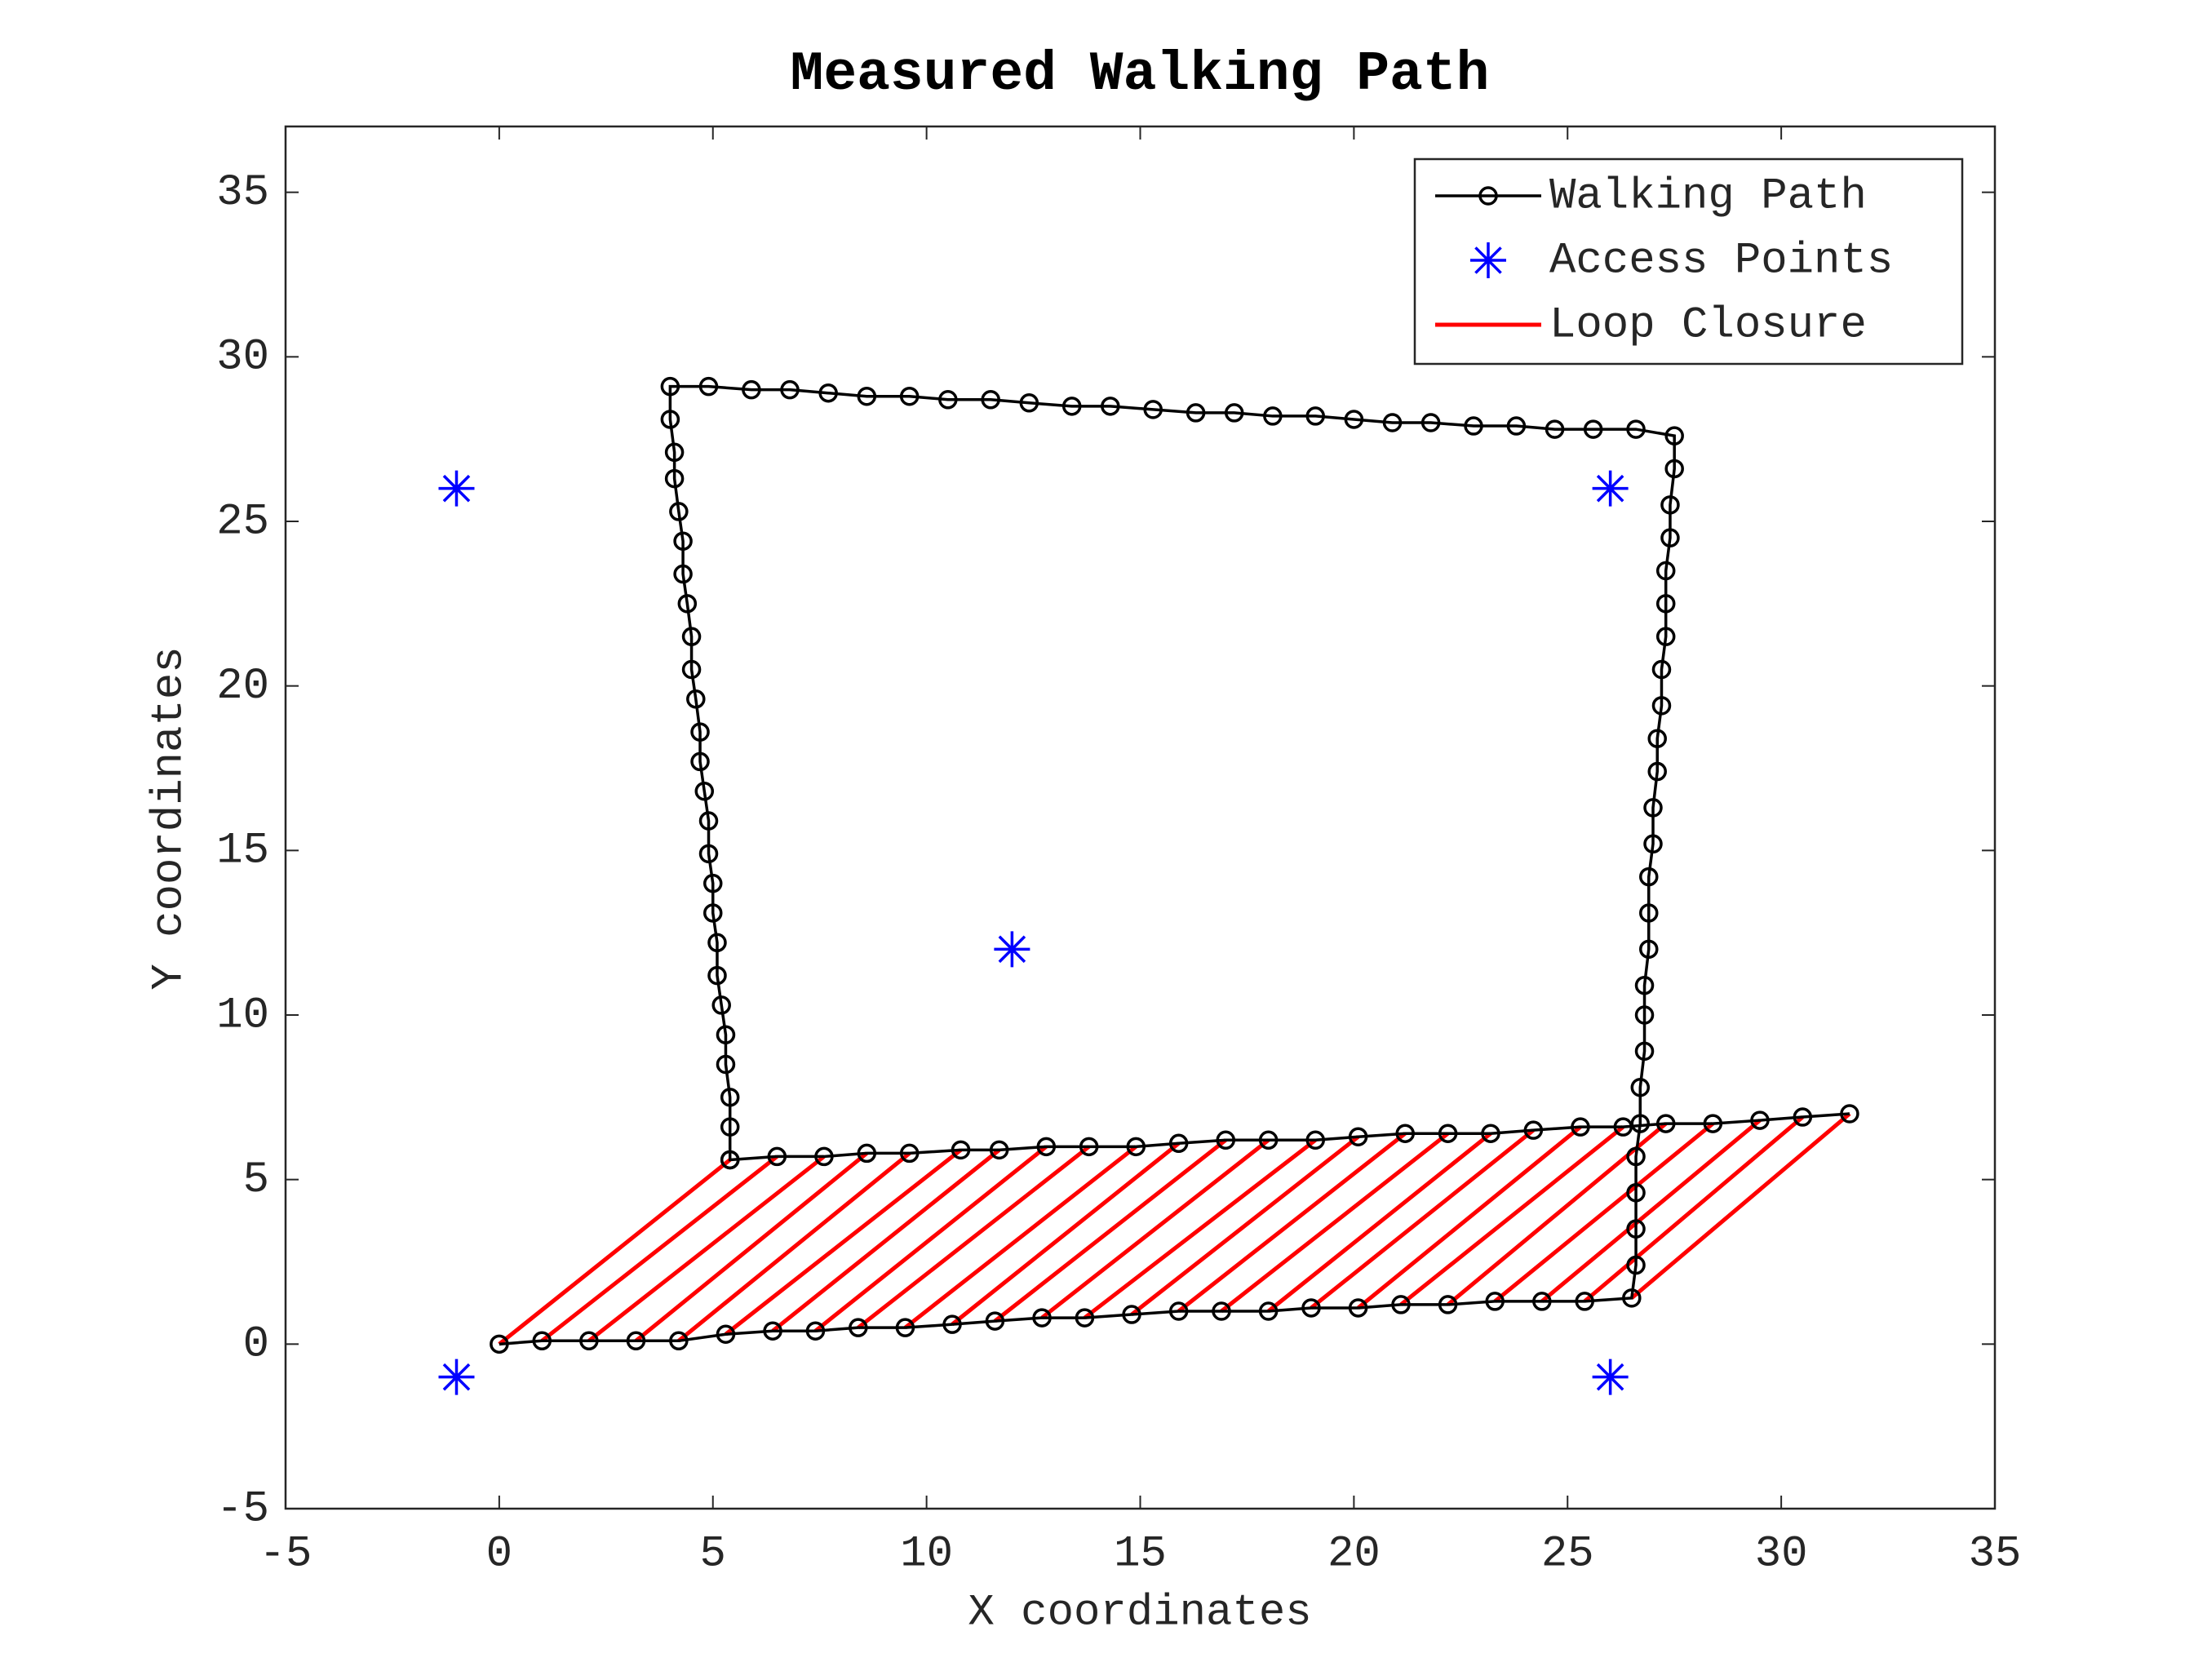 The height and width of the screenshot is (1680, 2185). Describe the element at coordinates (256, 1180) in the screenshot. I see `y-tick-label: 5` at that location.